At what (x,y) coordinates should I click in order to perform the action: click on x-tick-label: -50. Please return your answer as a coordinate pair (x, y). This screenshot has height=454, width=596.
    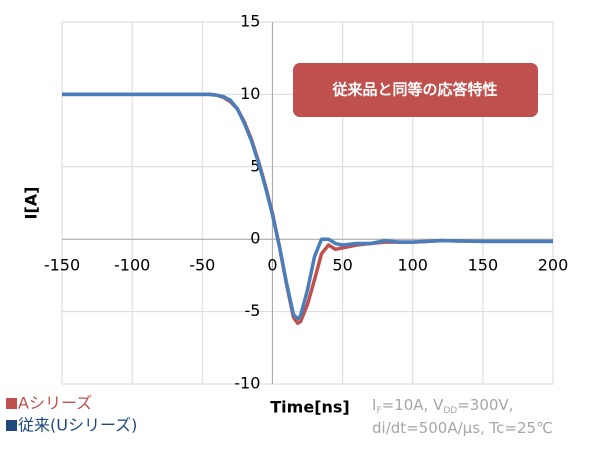
    Looking at the image, I should click on (202, 265).